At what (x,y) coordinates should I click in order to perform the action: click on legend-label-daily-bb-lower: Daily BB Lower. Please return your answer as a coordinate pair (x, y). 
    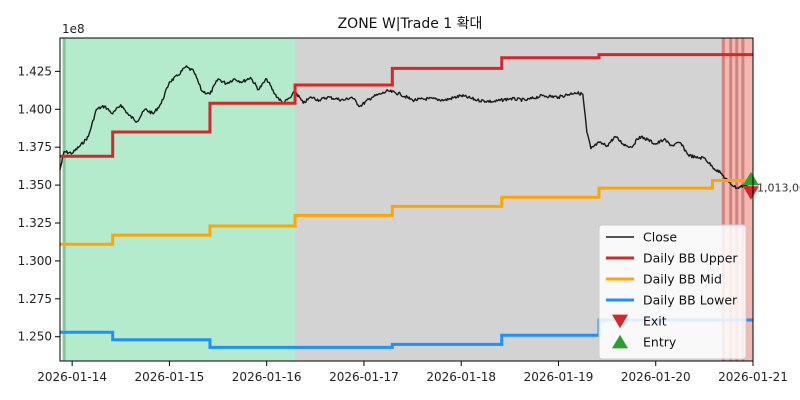
    Looking at the image, I should click on (690, 300).